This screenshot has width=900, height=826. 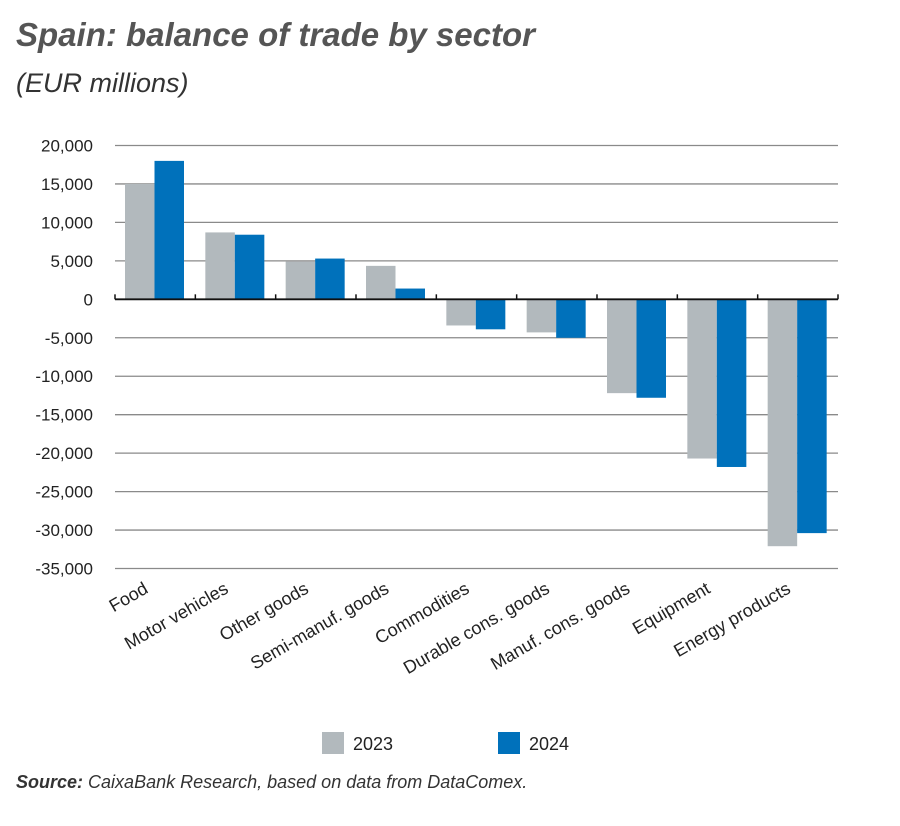 What do you see at coordinates (275, 34) in the screenshot?
I see `chart-title: Spain: balance of trade by sector` at bounding box center [275, 34].